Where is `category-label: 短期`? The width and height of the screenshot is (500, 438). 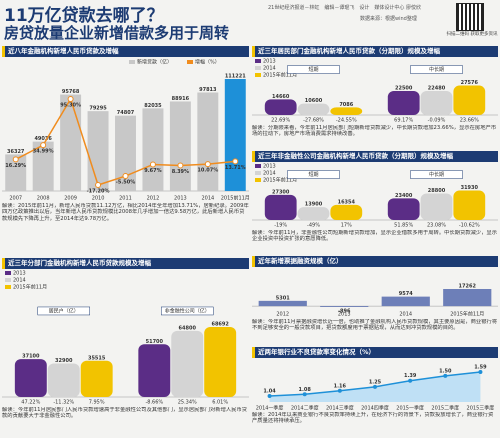
category-label: 短期 is located at coordinates (313, 174).